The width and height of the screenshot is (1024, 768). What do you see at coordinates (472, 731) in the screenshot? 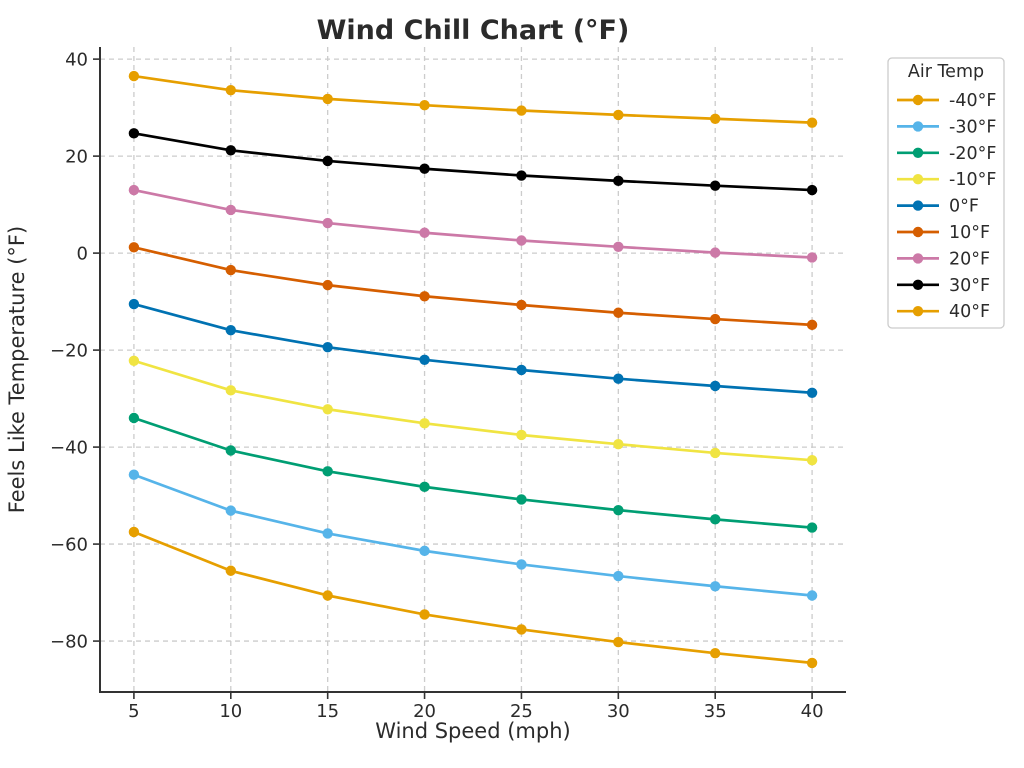
I see `x-axis-label: Wind Speed (mph)` at bounding box center [472, 731].